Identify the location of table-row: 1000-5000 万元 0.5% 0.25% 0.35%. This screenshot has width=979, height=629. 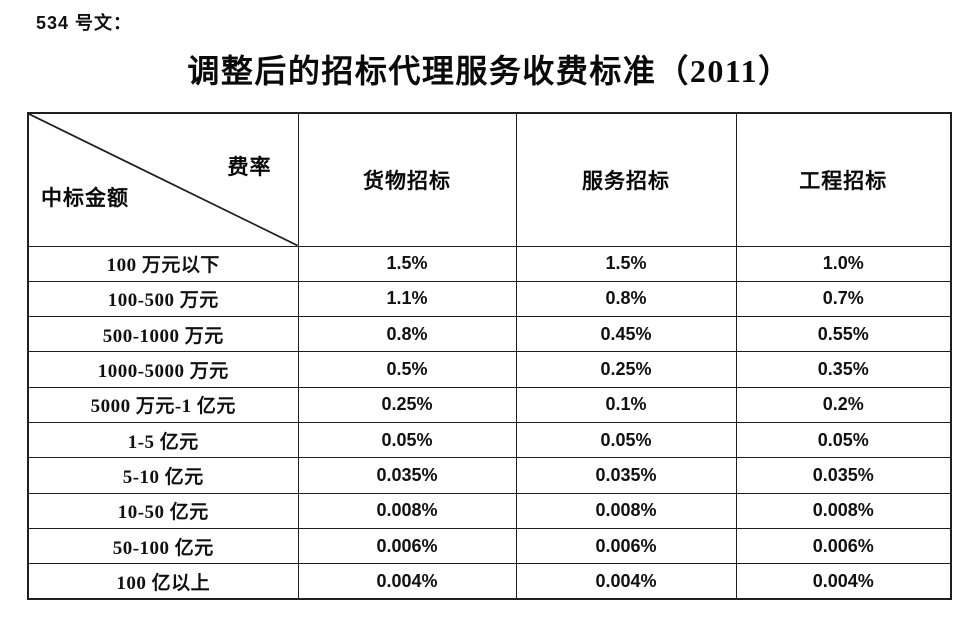
(489, 369).